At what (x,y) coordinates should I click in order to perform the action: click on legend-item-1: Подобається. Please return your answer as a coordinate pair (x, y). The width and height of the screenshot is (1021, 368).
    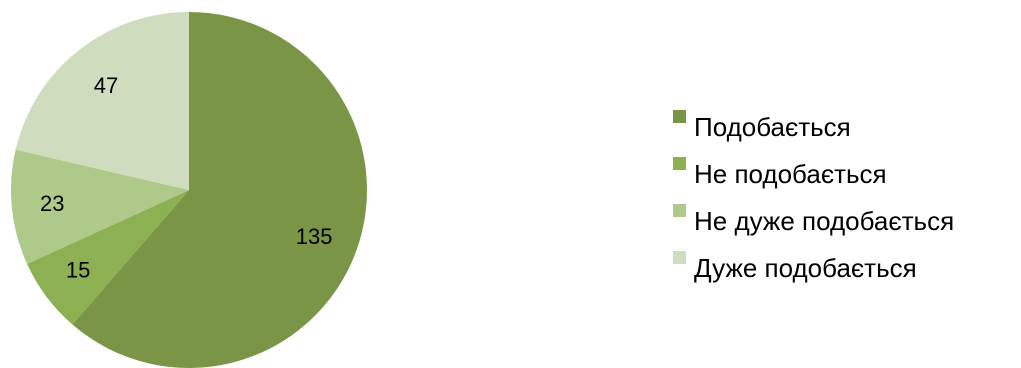
    Looking at the image, I should click on (762, 126).